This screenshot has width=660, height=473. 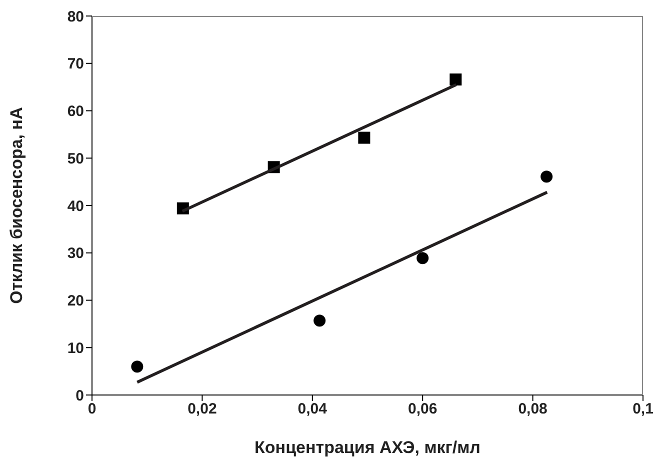 What do you see at coordinates (643, 409) in the screenshot?
I see `x-tick-label: 0,1` at bounding box center [643, 409].